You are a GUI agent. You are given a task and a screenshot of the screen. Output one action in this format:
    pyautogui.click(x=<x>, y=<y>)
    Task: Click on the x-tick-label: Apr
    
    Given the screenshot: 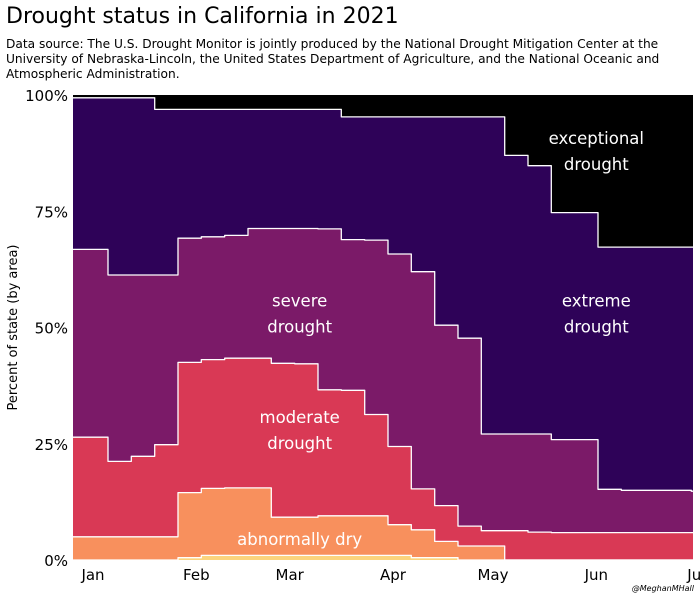 What is the action you would take?
    pyautogui.click(x=393, y=575)
    